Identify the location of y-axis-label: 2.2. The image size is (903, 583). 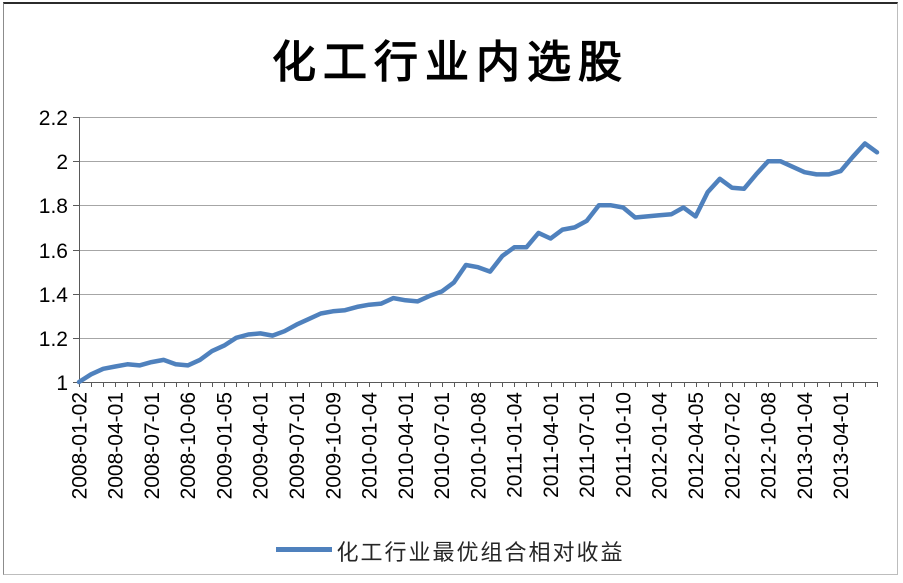
(53, 118).